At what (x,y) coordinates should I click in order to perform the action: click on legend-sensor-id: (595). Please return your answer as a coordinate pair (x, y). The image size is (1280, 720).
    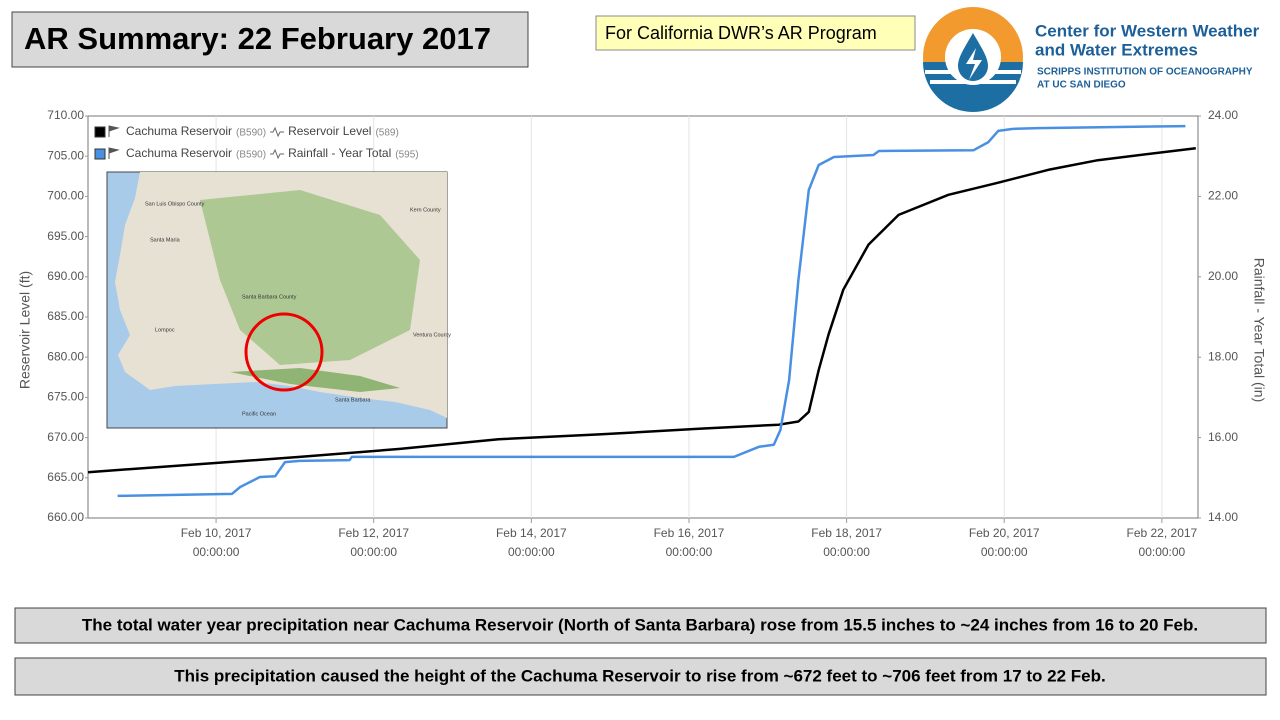
    Looking at the image, I should click on (406, 155).